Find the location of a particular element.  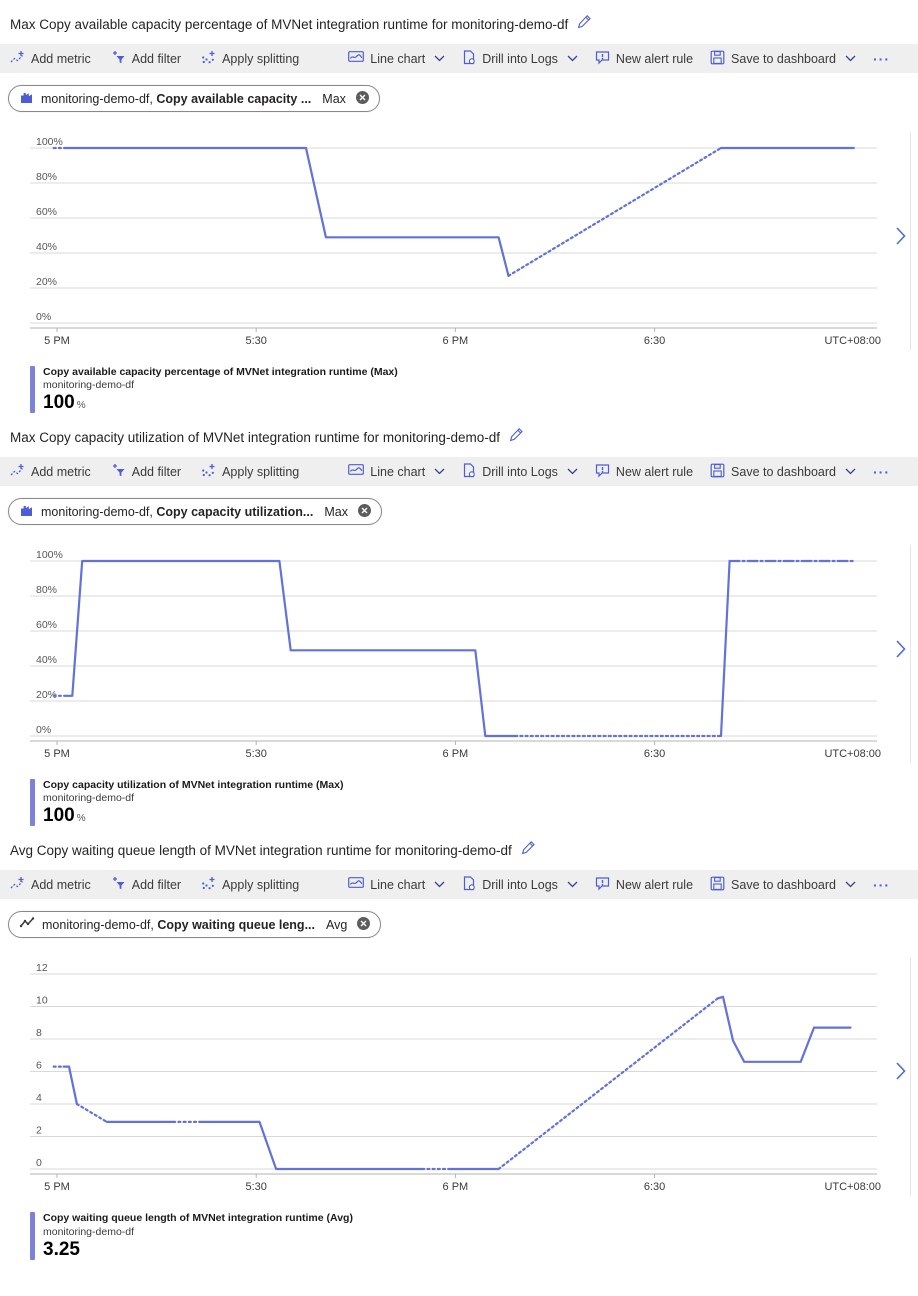

apply-splitting-icon is located at coordinates (208, 472).